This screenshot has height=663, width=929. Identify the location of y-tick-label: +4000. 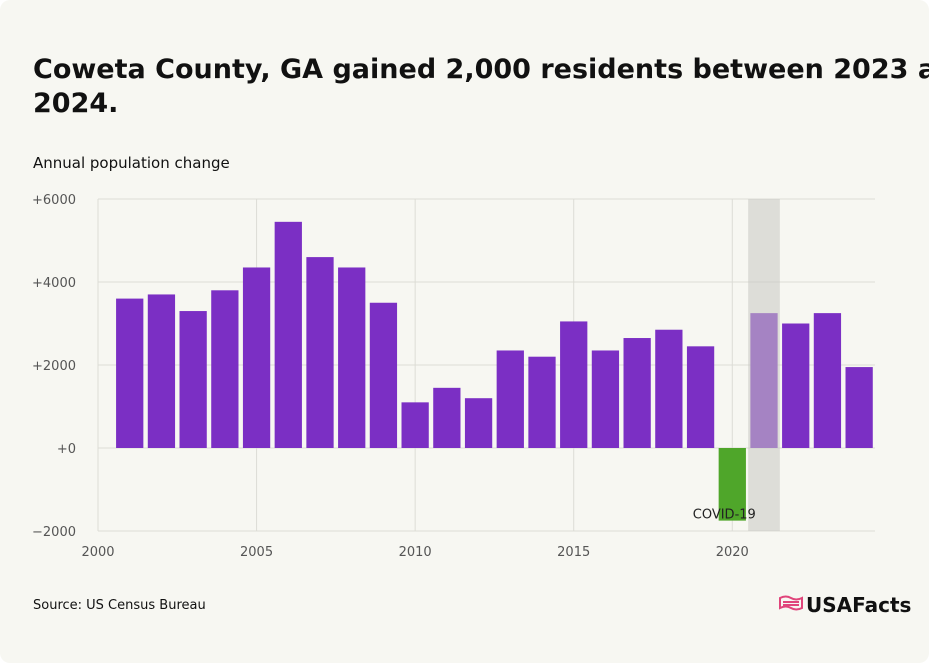
(54, 283).